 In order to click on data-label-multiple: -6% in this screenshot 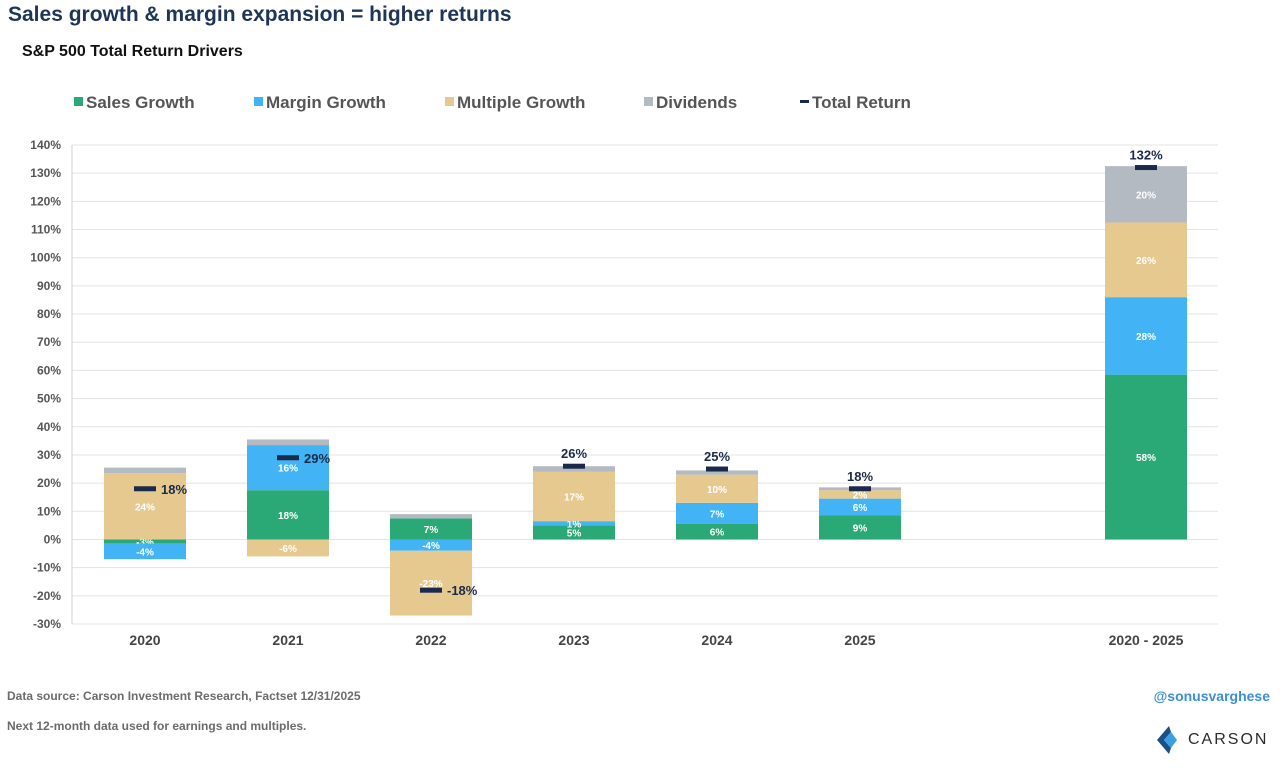, I will do `click(288, 549)`.